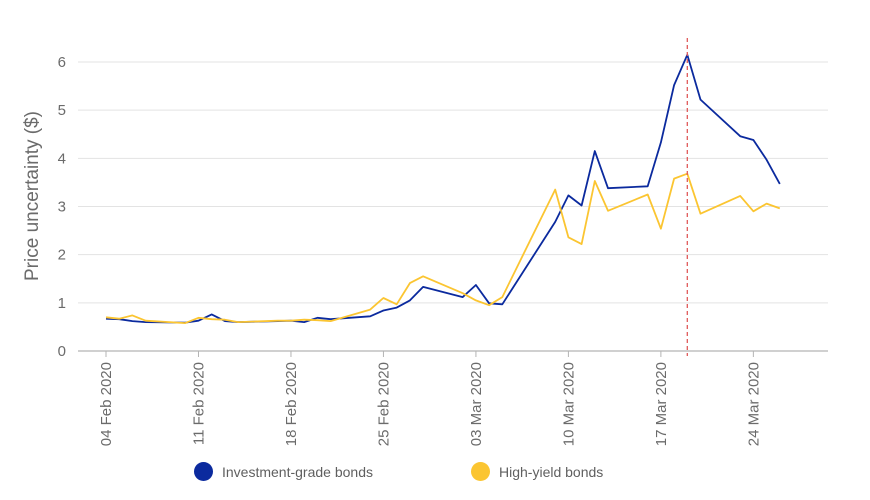 This screenshot has width=870, height=500. What do you see at coordinates (476, 404) in the screenshot?
I see `x-tick-label-4: 03 Mar 2020` at bounding box center [476, 404].